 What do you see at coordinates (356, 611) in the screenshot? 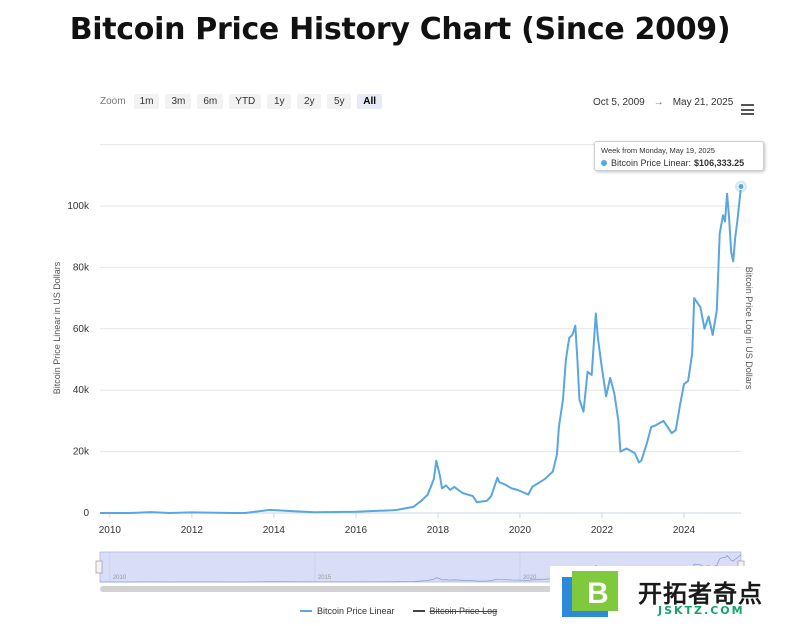
I see `legend-label-linear: Bitcoin Price Linear` at bounding box center [356, 611].